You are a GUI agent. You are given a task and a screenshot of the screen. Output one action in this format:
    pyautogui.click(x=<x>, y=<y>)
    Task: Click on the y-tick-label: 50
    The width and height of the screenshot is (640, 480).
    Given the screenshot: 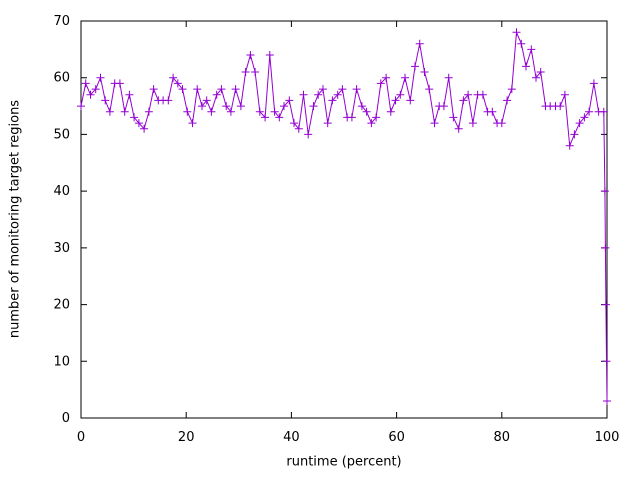 What is the action you would take?
    pyautogui.click(x=61, y=134)
    